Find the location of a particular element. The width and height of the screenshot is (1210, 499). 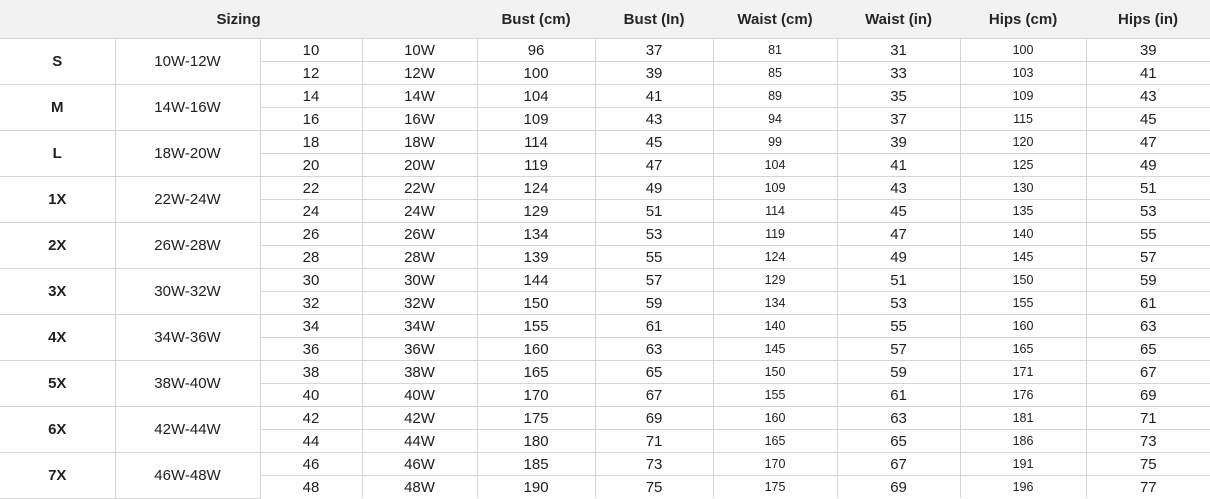

num-cell: 38 is located at coordinates (311, 372).